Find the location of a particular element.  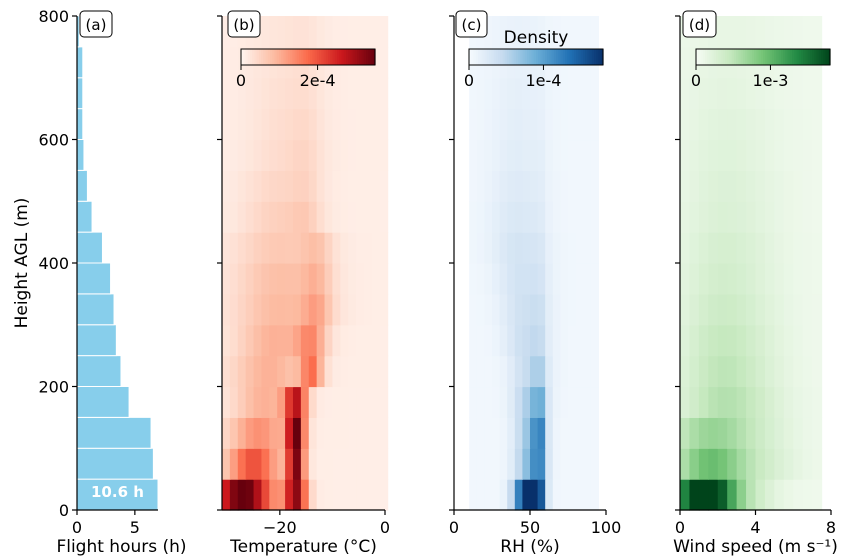

colorbar-tick-label: 1e-3 is located at coordinates (770, 80).